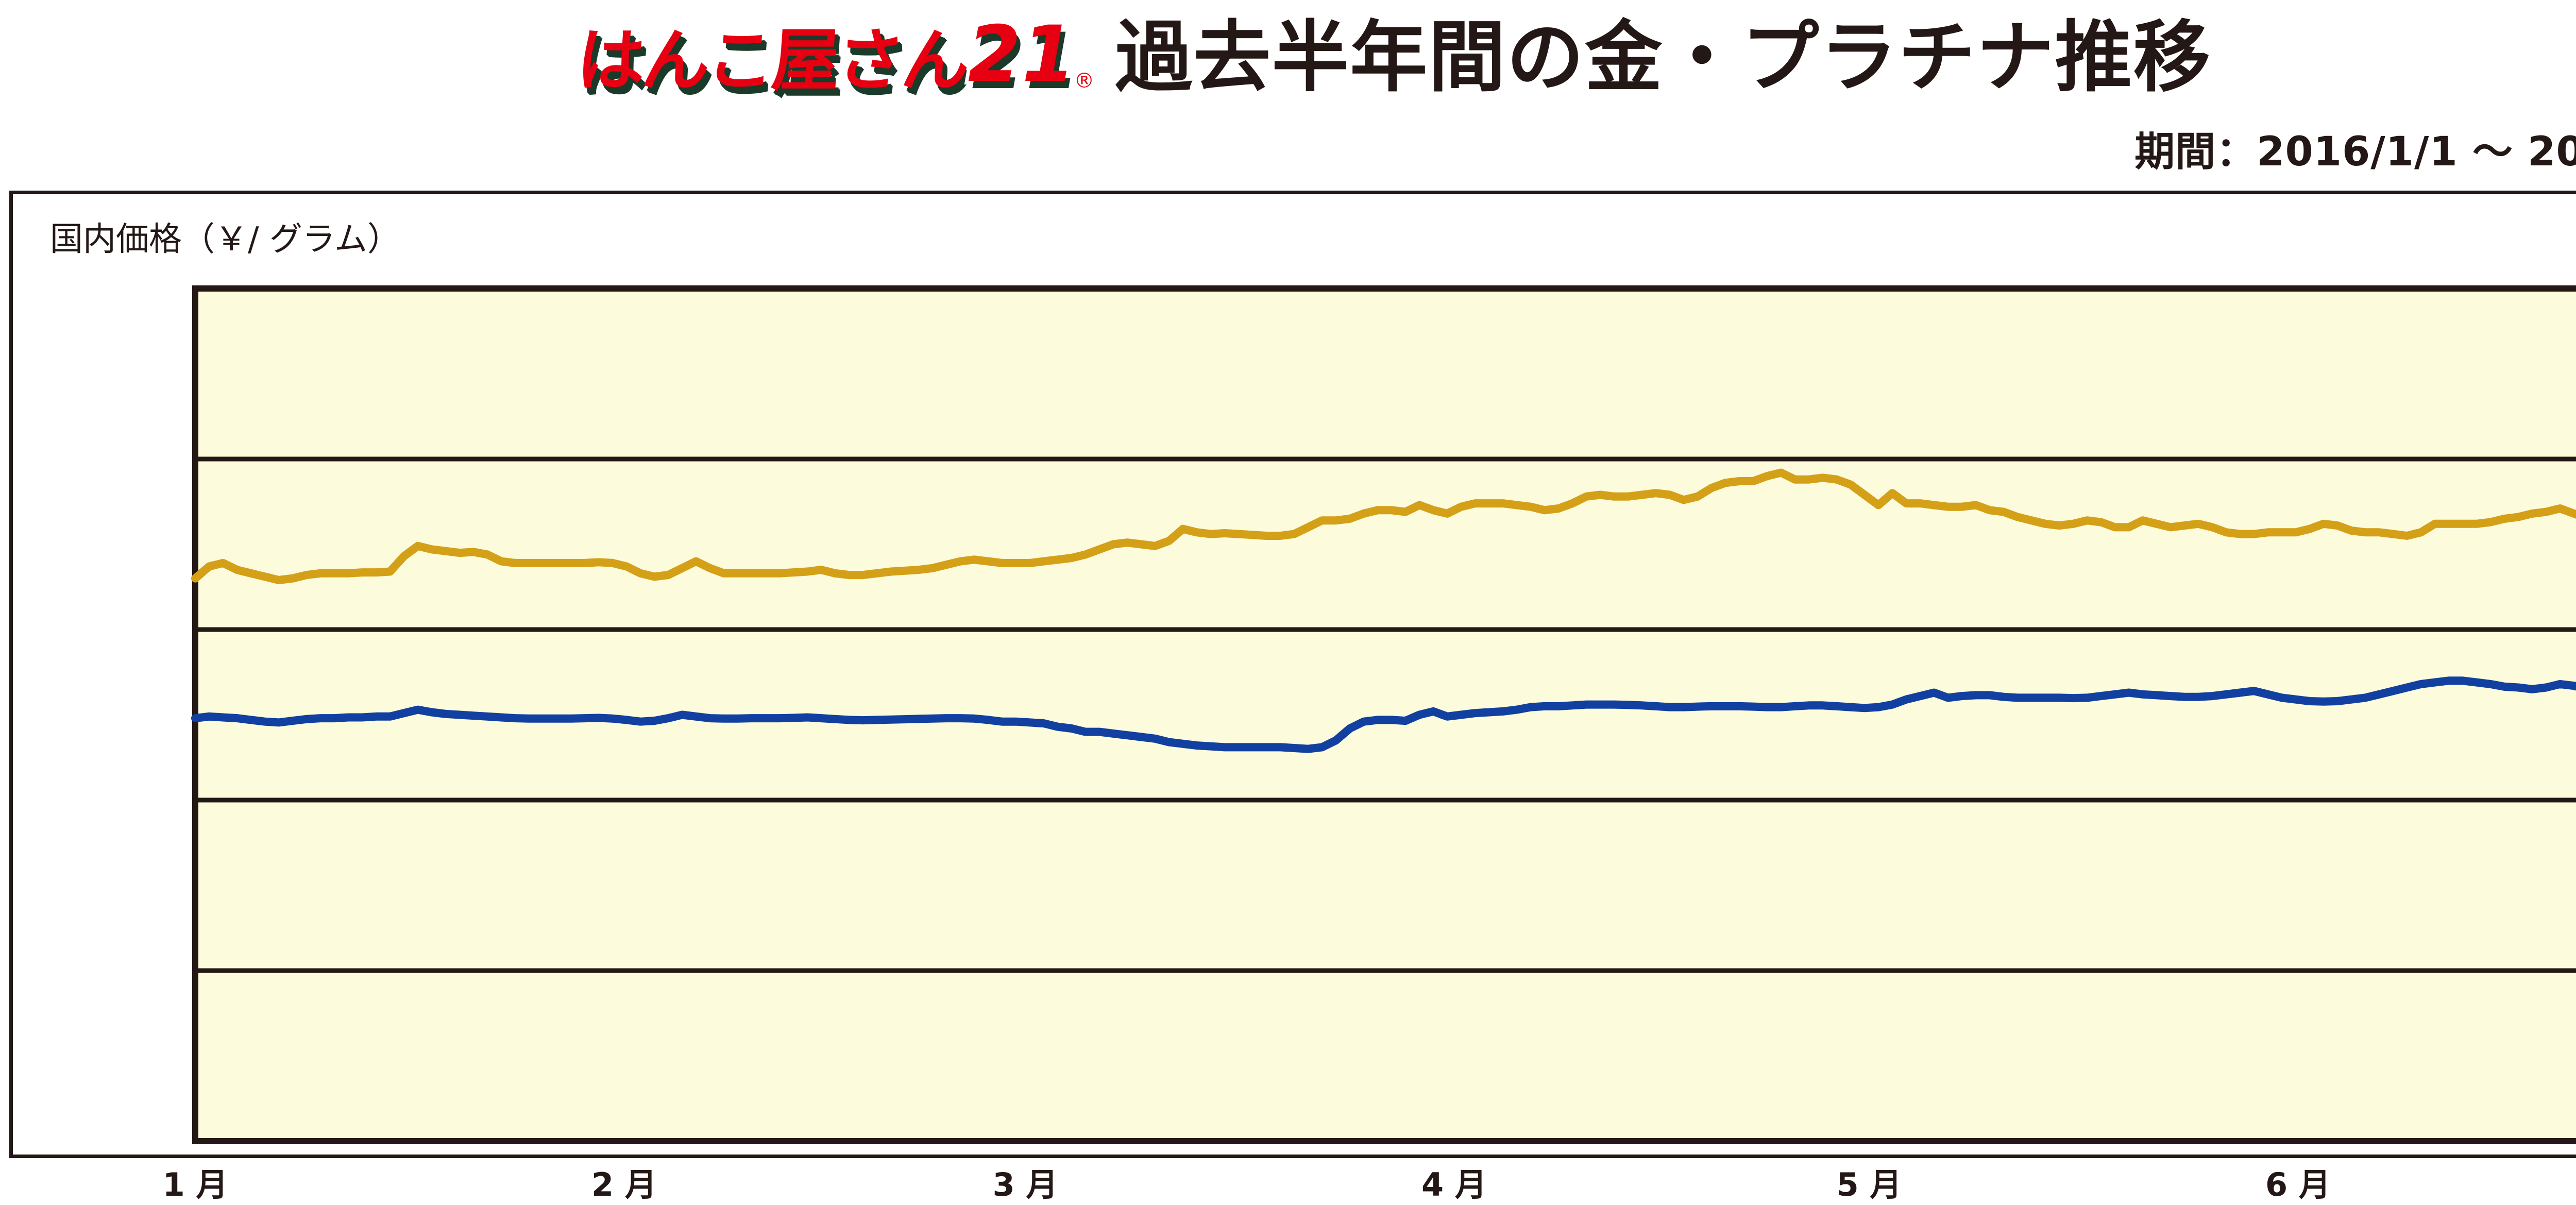 The image size is (2576, 1205). Describe the element at coordinates (624, 1184) in the screenshot. I see `x-tick-label: 2 月` at that location.